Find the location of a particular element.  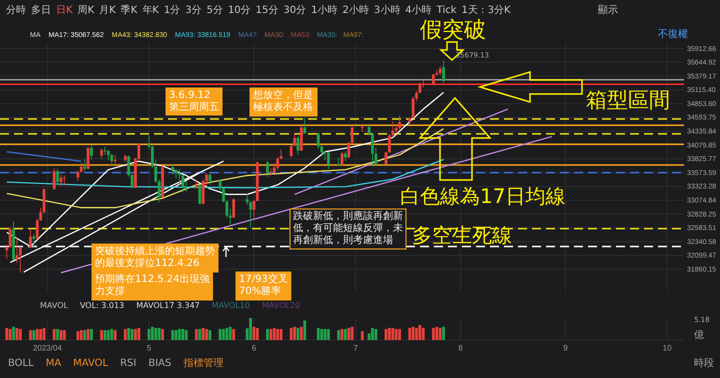

text: Tick is located at coordinates (446, 10).